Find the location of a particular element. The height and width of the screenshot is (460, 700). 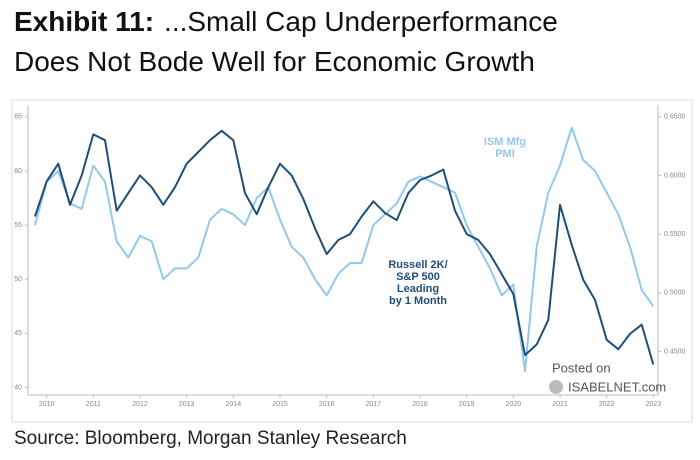

x-tick-label: 2019 is located at coordinates (467, 404).